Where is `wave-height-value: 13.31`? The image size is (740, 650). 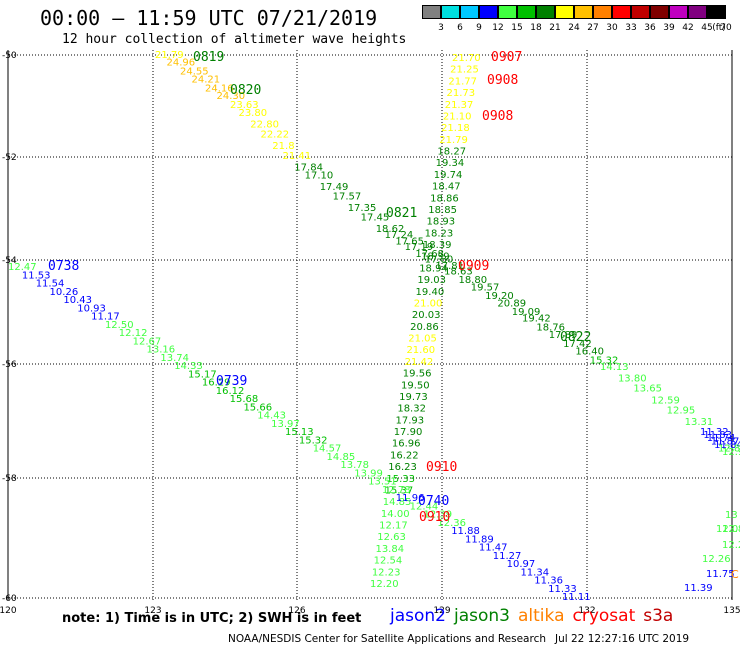 wave-height-value: 13.31 is located at coordinates (699, 422).